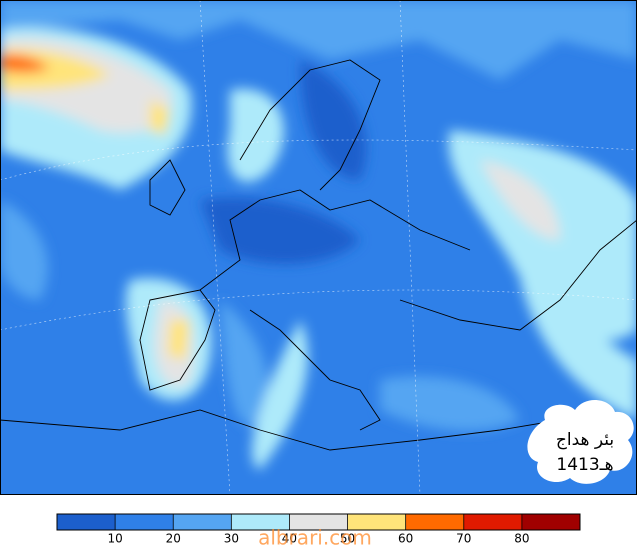 Image resolution: width=637 pixels, height=548 pixels. What do you see at coordinates (521, 539) in the screenshot?
I see `colorbar-tick-label: 80` at bounding box center [521, 539].